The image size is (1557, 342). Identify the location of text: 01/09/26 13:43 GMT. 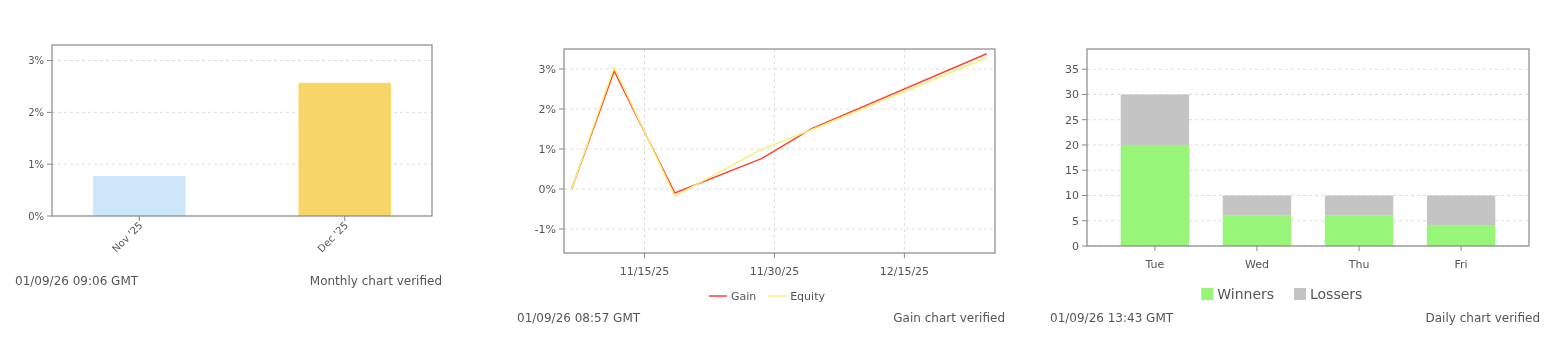
(1112, 318).